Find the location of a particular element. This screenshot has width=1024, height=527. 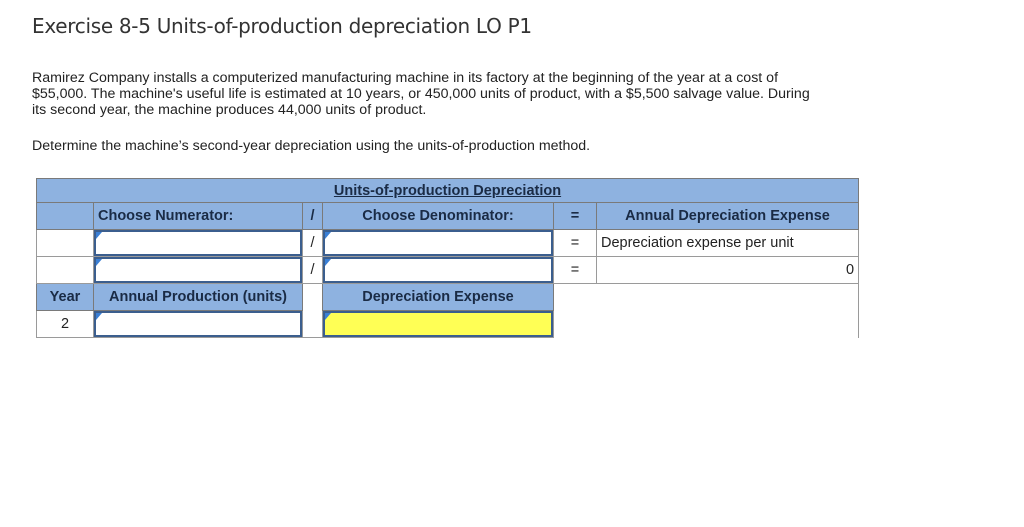

blank-header-cell is located at coordinates (65, 216).